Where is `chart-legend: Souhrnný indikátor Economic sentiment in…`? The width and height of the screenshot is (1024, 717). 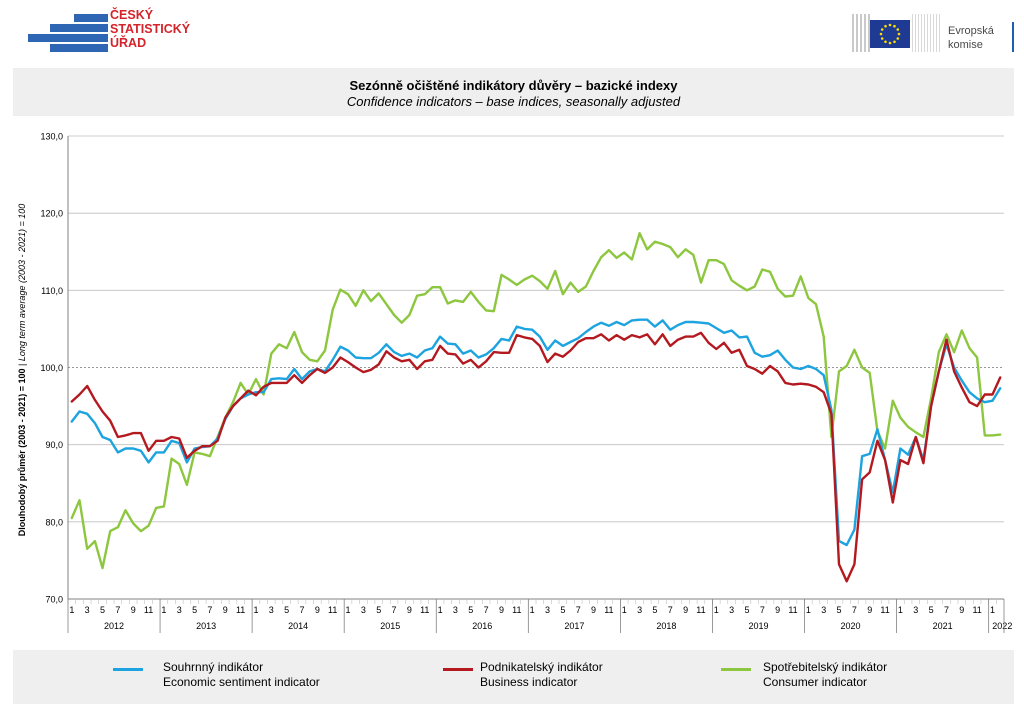
chart-legend: Souhrnný indikátor Economic sentiment in… is located at coordinates (513, 677).